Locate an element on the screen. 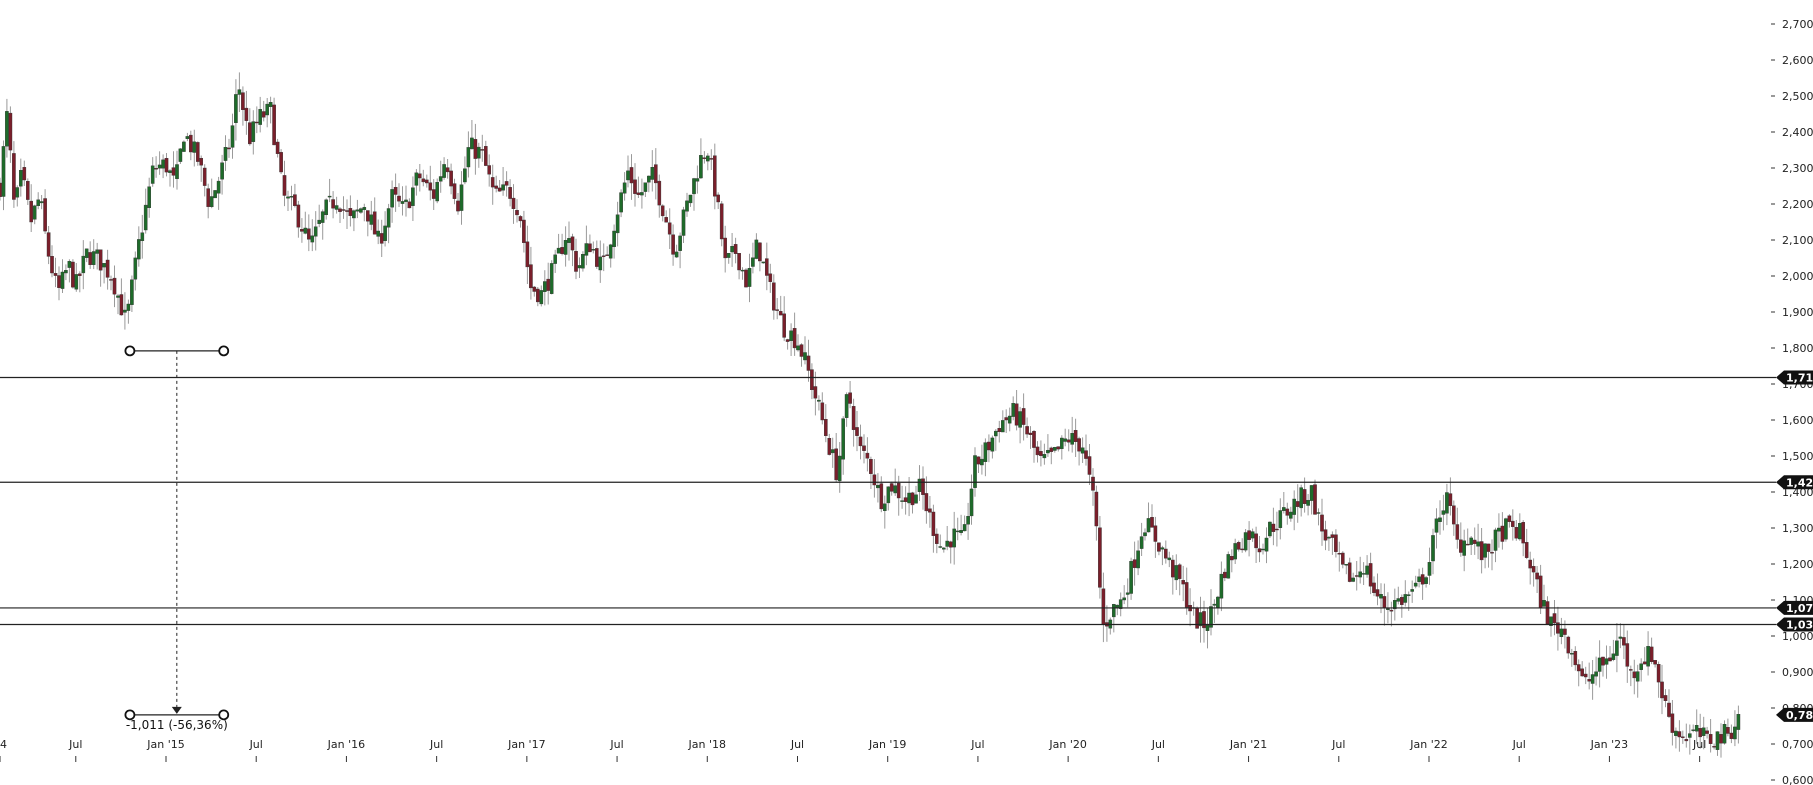 The image size is (1813, 785). x-tick-label: Jan '21 is located at coordinates (1248, 744).